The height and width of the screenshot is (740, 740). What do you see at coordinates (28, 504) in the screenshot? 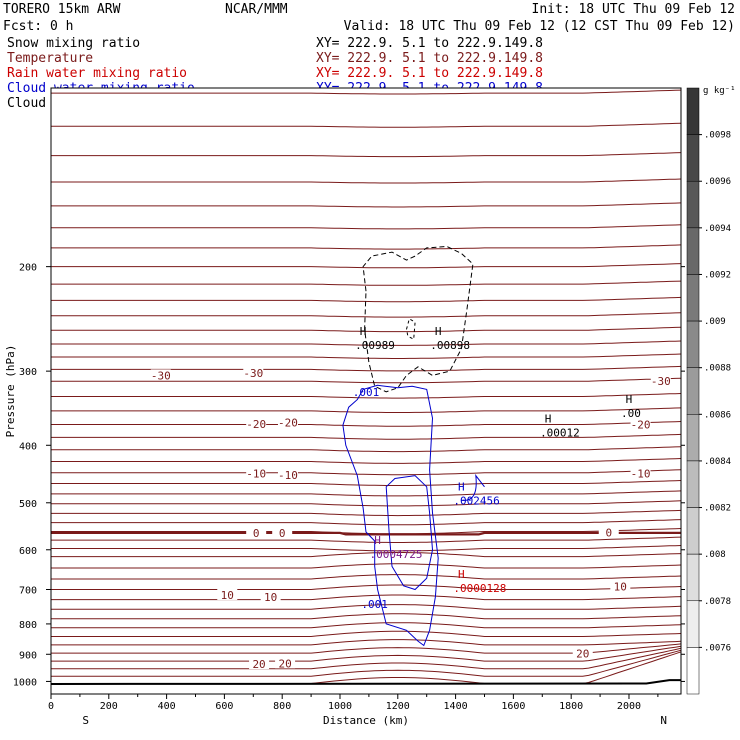
I see `y-tick-label: 500` at bounding box center [28, 504].